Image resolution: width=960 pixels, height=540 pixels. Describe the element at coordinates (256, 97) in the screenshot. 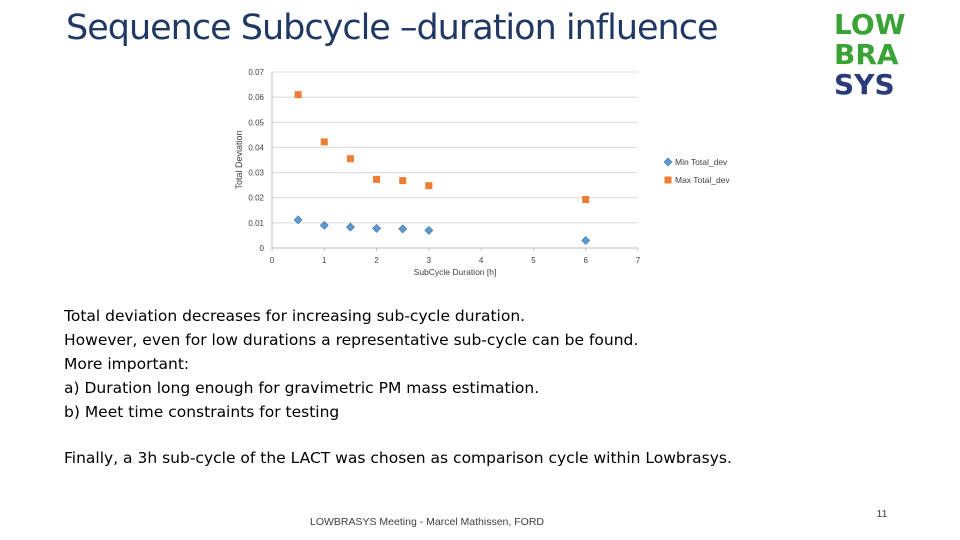

I see `y-tick-label: 0.06` at that location.